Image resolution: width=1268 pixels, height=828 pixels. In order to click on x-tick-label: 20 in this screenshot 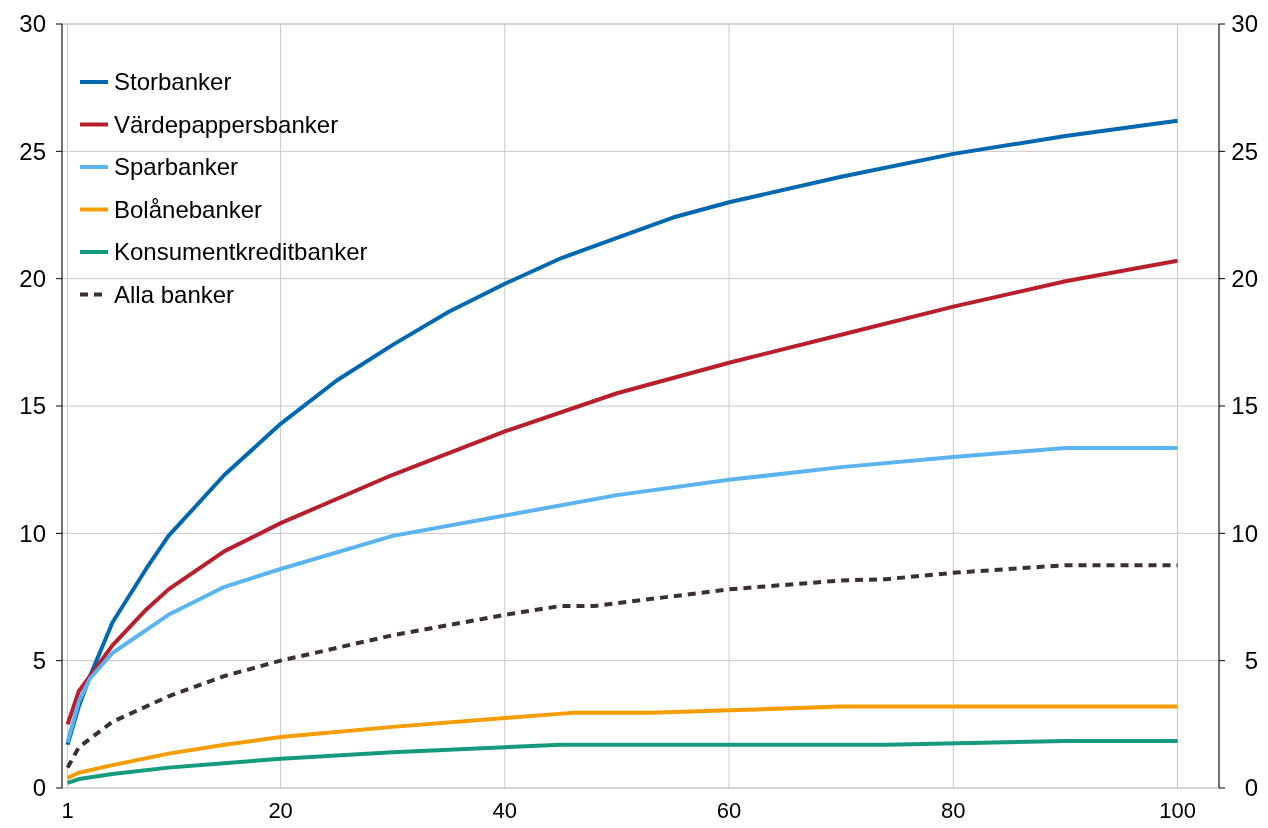, I will do `click(280, 810)`.